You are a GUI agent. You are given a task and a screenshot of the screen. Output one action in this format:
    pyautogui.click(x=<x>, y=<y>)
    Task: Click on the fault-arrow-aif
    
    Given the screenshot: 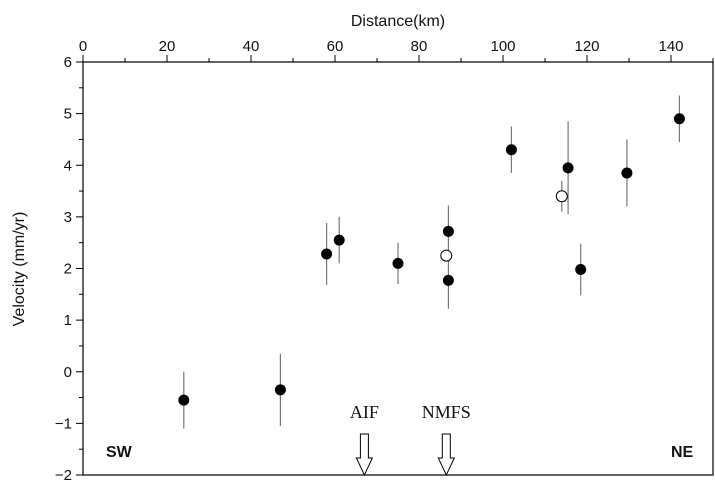 What is the action you would take?
    pyautogui.click(x=364, y=455)
    